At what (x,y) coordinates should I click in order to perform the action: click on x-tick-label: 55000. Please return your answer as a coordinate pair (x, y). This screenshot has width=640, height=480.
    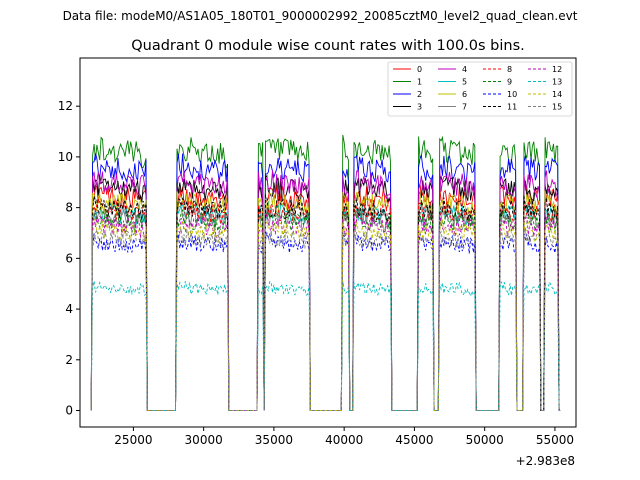
    Looking at the image, I should click on (555, 440).